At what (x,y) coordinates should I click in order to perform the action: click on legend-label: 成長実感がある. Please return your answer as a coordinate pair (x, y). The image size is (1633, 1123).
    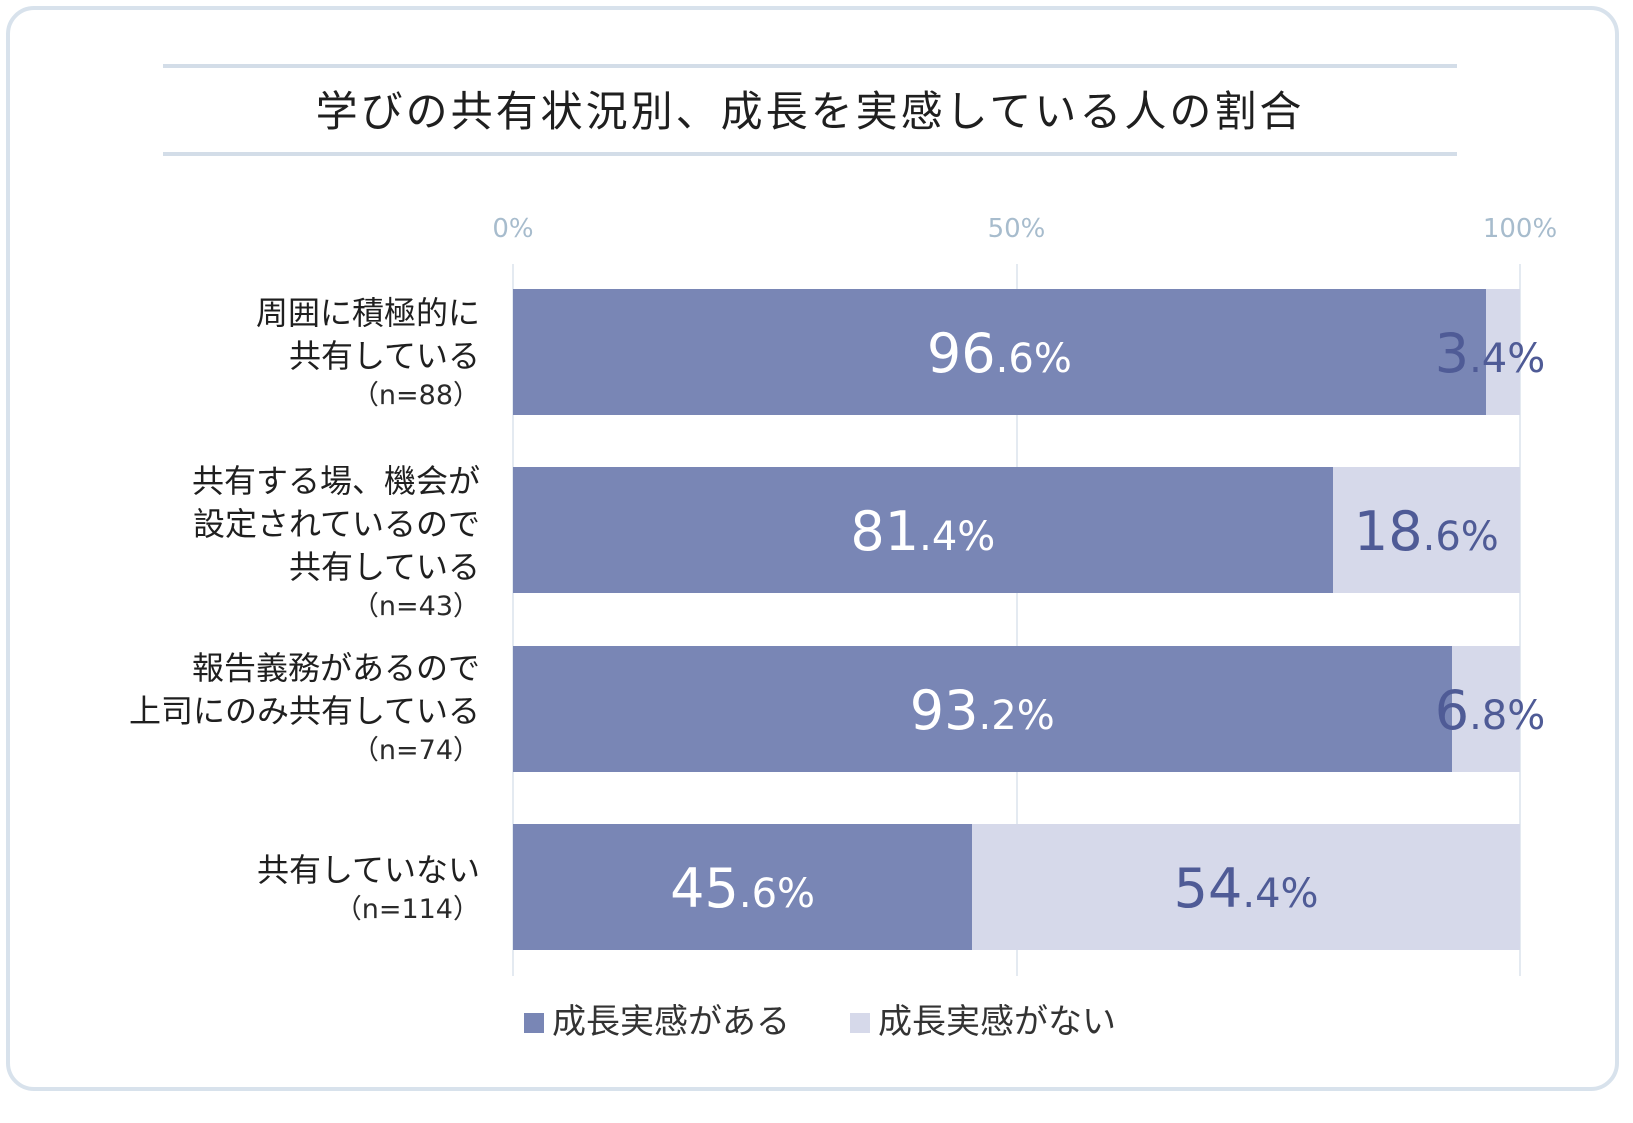
    Looking at the image, I should click on (671, 1022).